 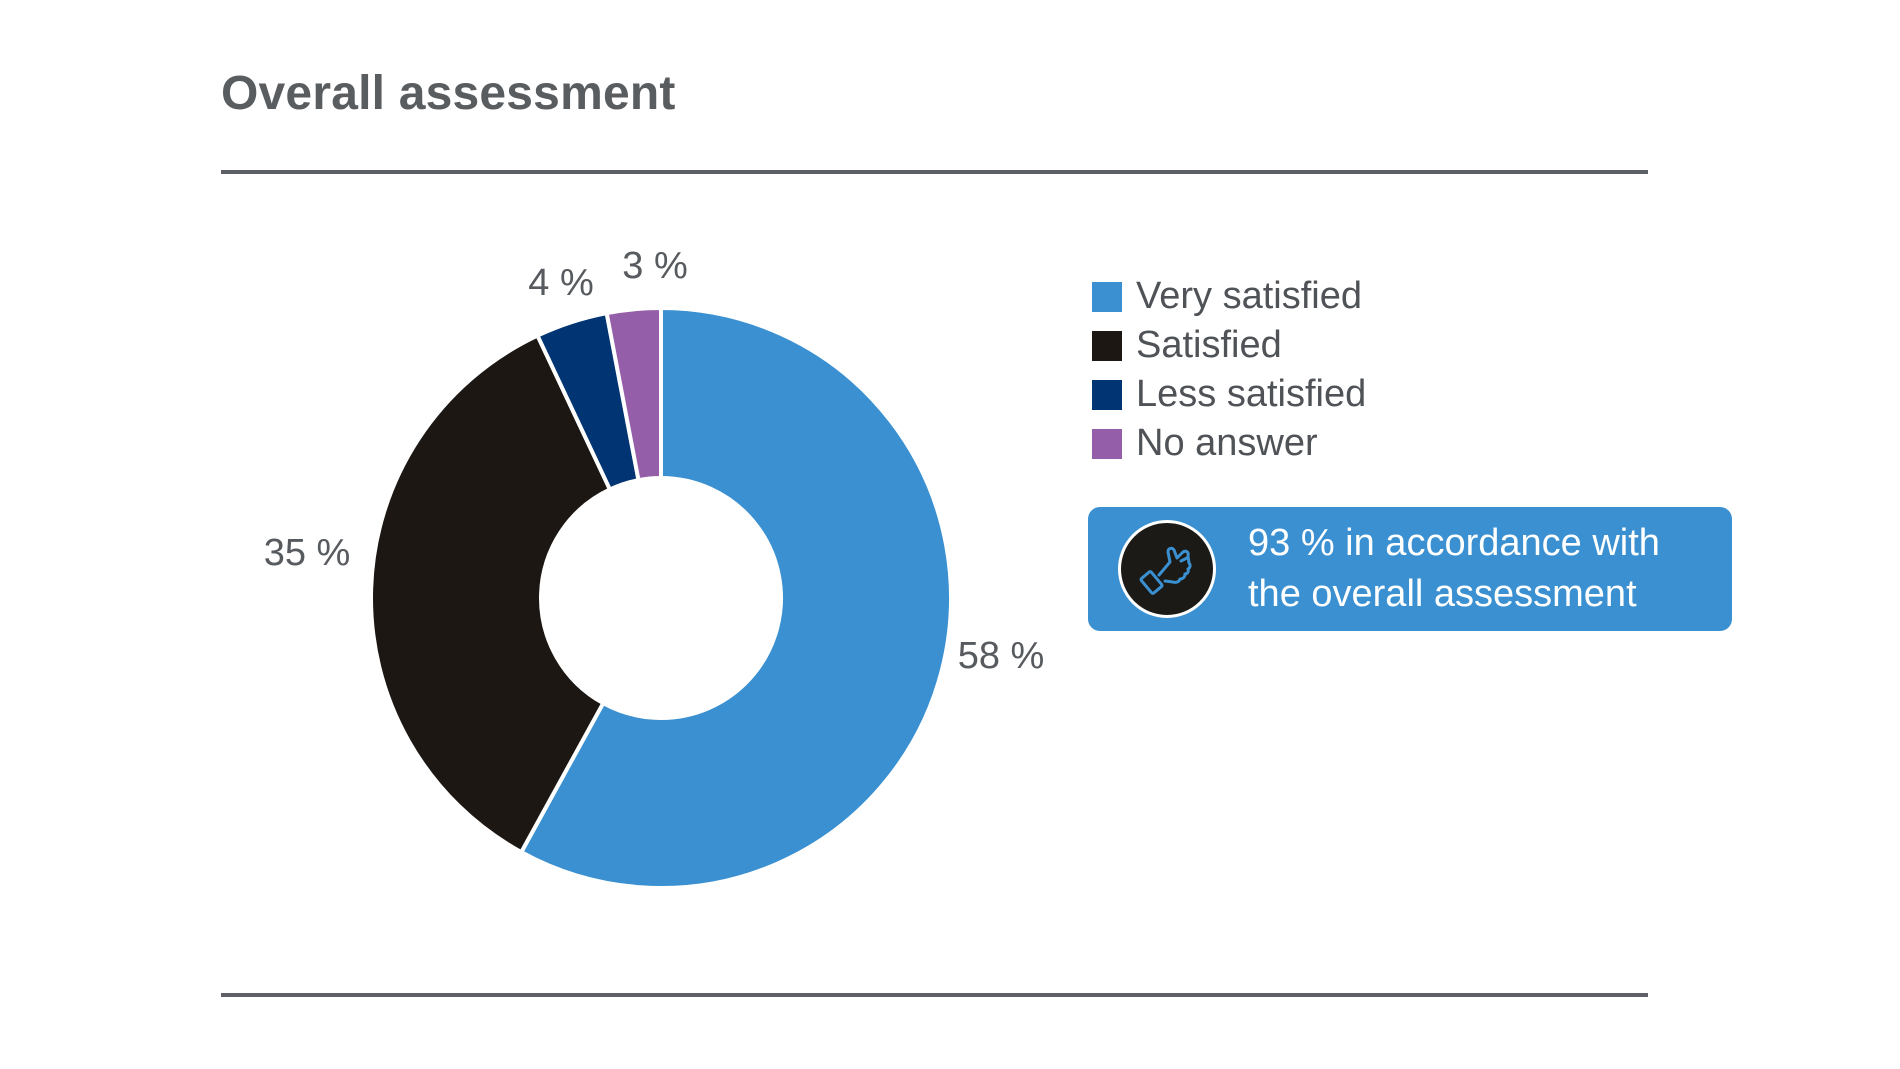 What do you see at coordinates (934, 995) in the screenshot?
I see `bottom-divider` at bounding box center [934, 995].